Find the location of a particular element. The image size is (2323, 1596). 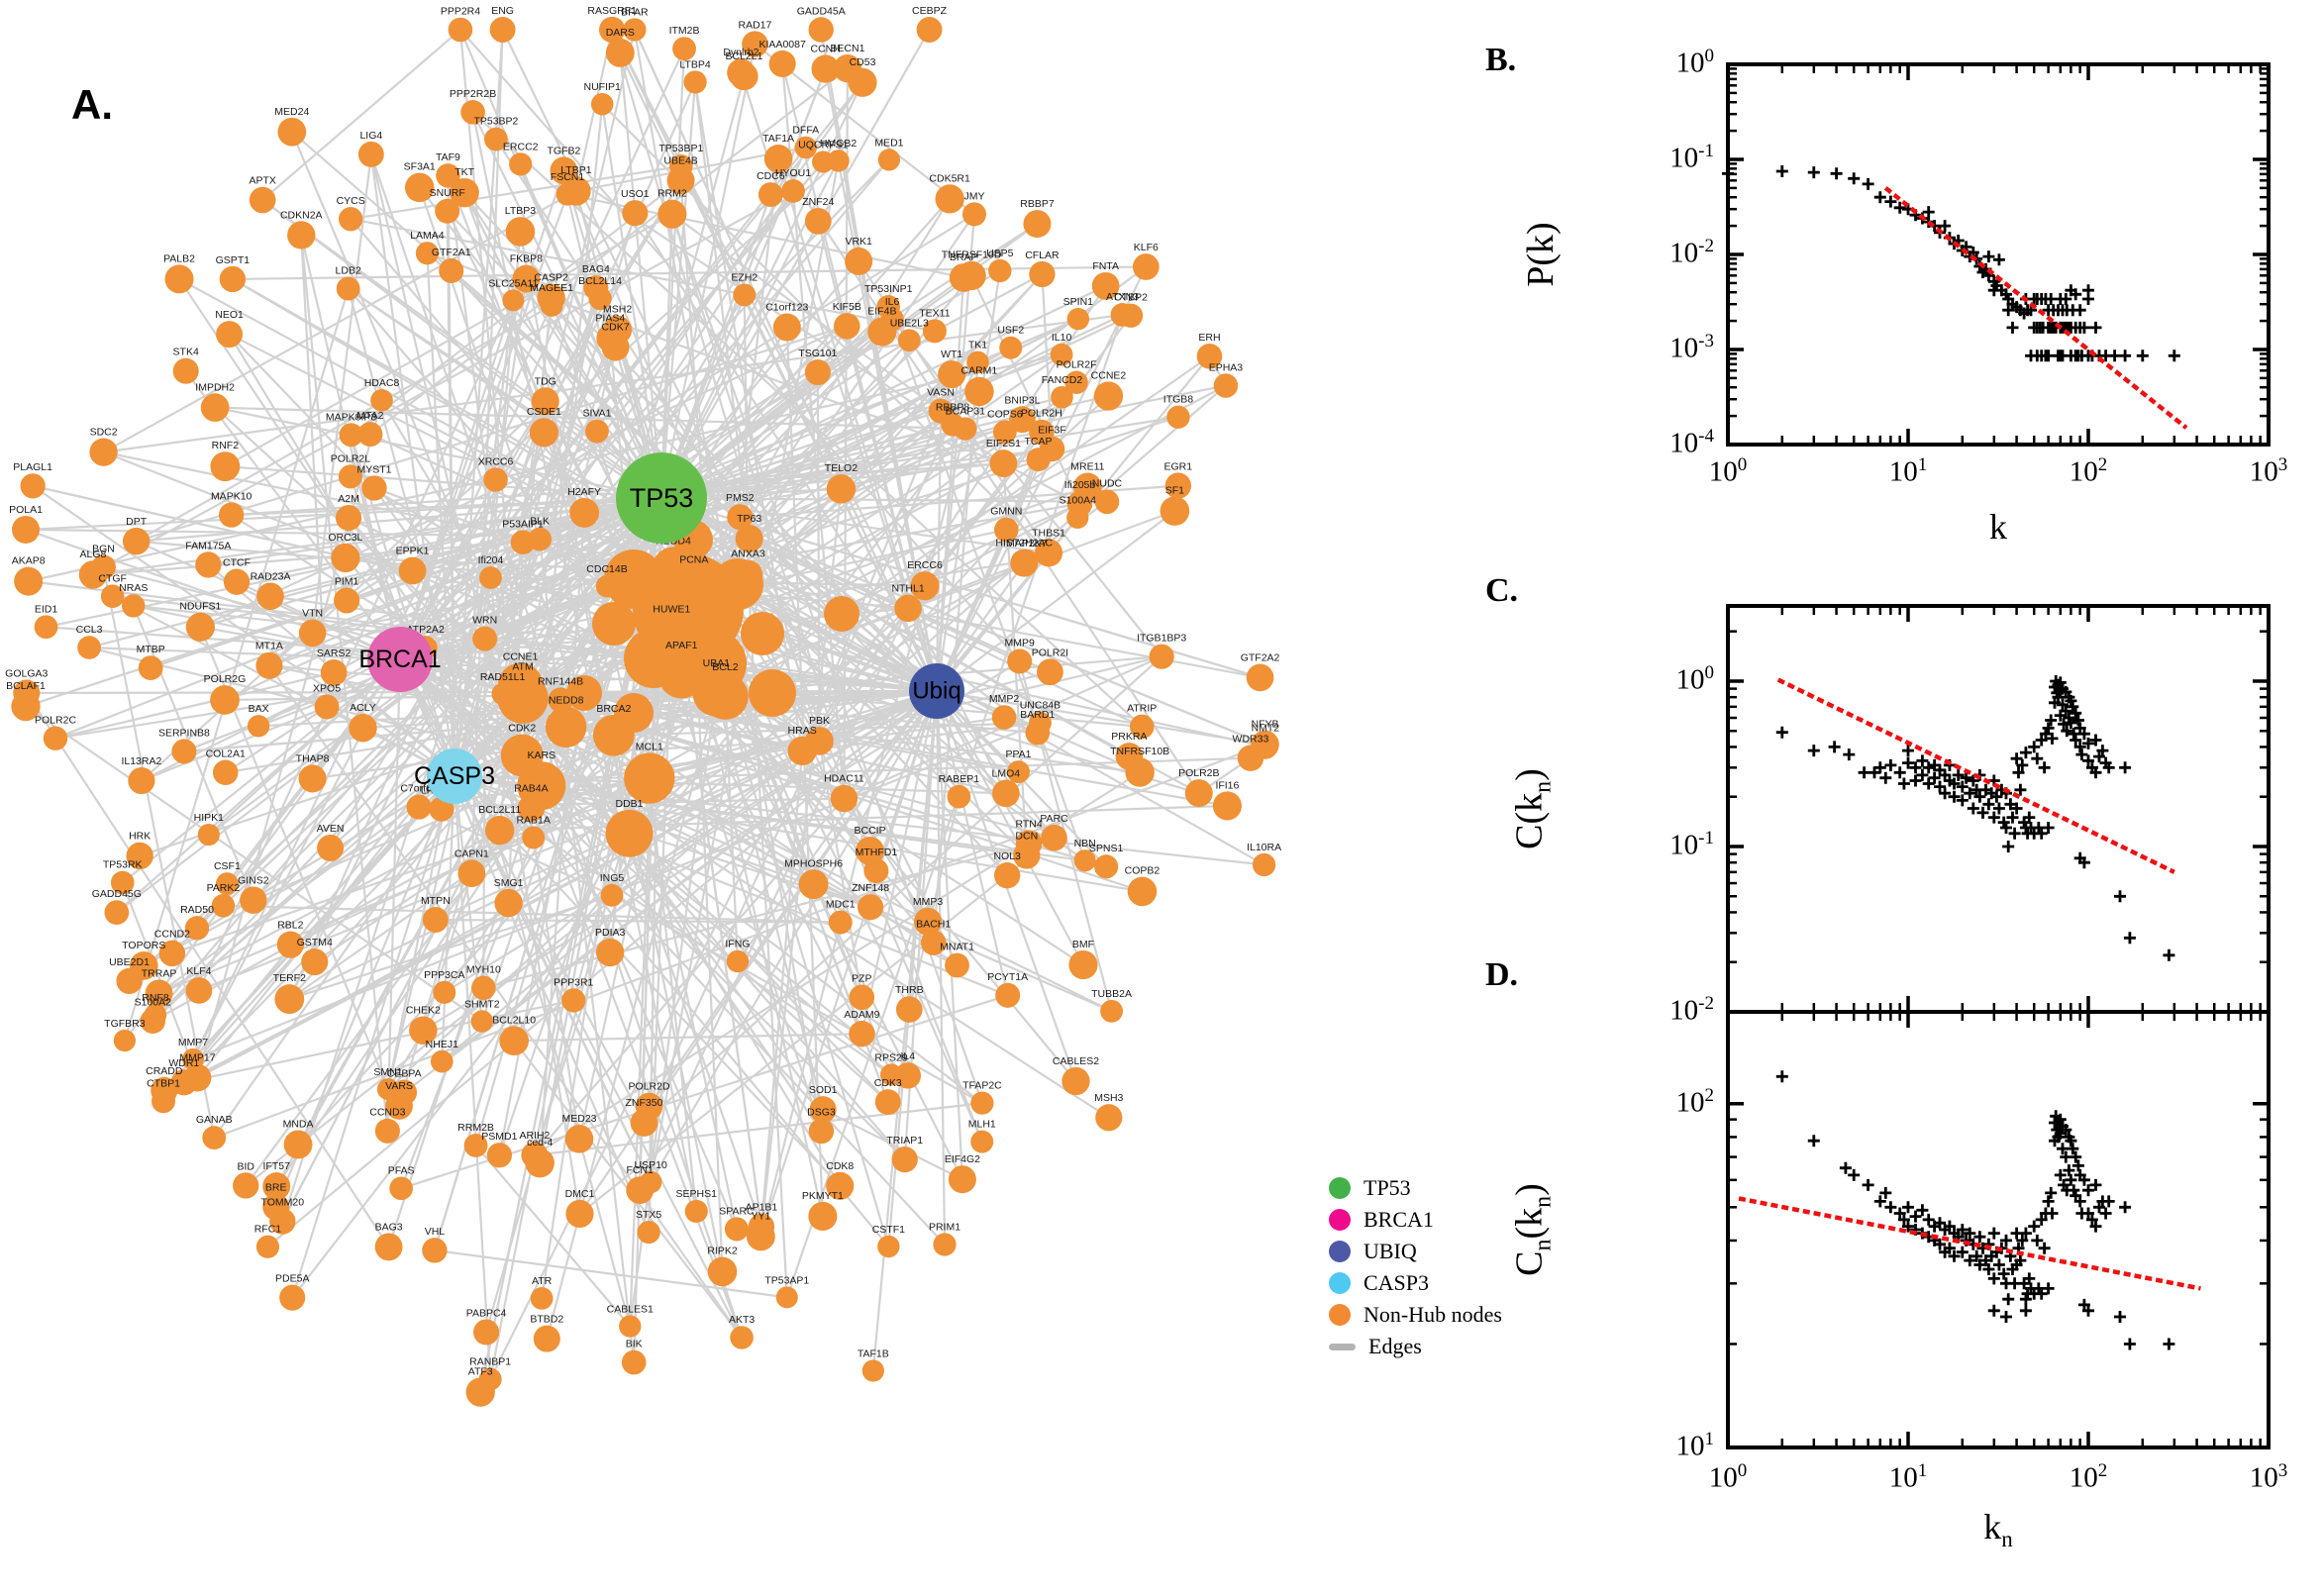

network-node-label: PPP3R1 is located at coordinates (573, 982).